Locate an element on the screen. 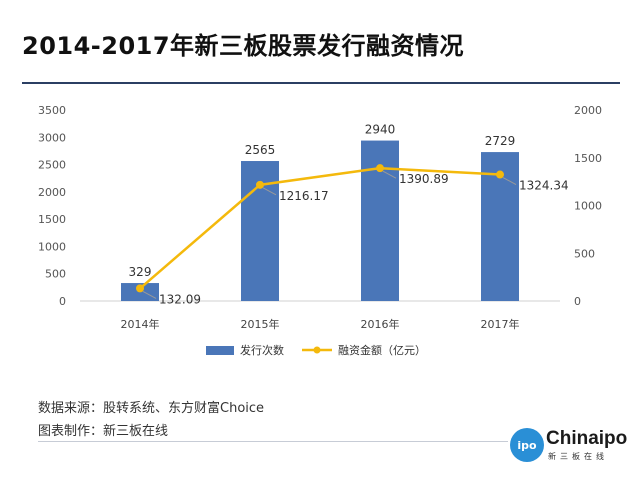 The image size is (640, 479). y-left-tick-label: 3000 is located at coordinates (52, 137).